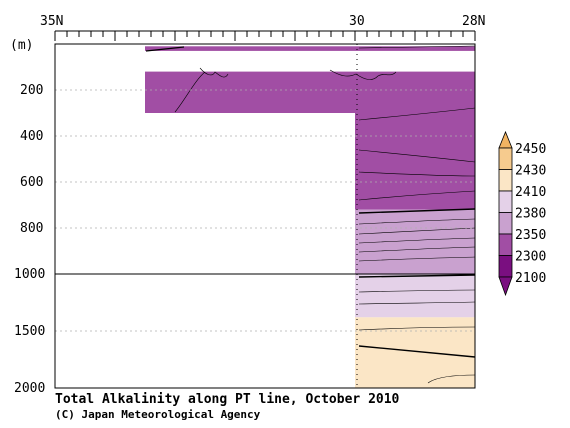 This screenshot has width=570, height=428. What do you see at coordinates (265, 35) in the screenshot?
I see `latitude-ticks` at bounding box center [265, 35].